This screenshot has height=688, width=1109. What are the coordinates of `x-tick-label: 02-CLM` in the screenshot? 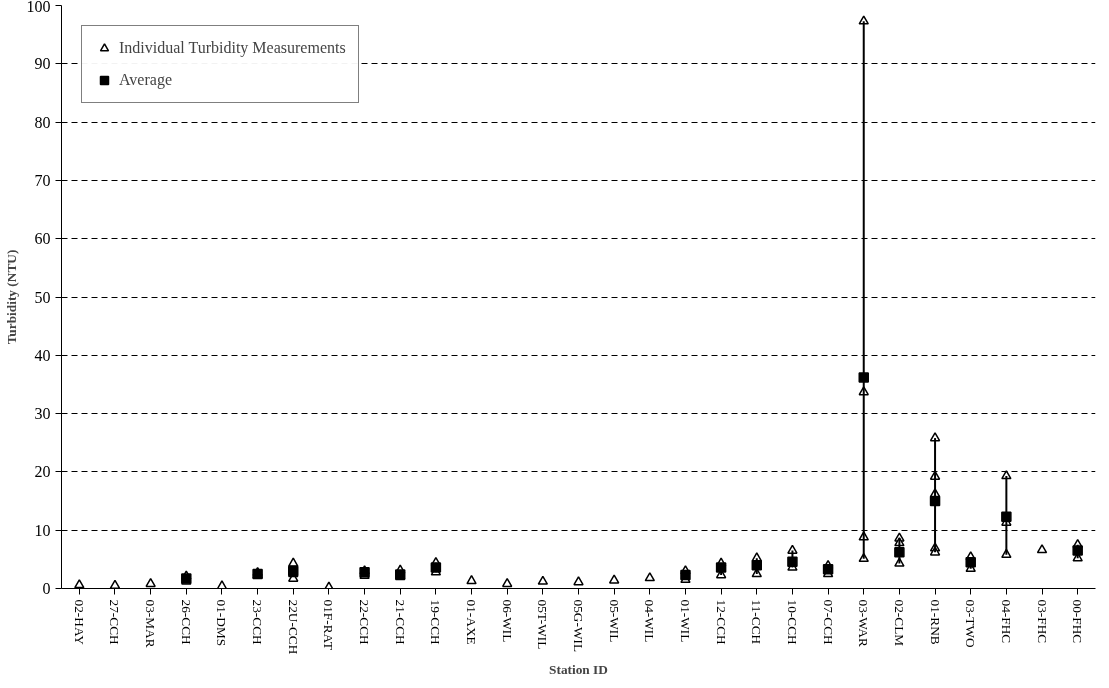 It's located at (899, 623).